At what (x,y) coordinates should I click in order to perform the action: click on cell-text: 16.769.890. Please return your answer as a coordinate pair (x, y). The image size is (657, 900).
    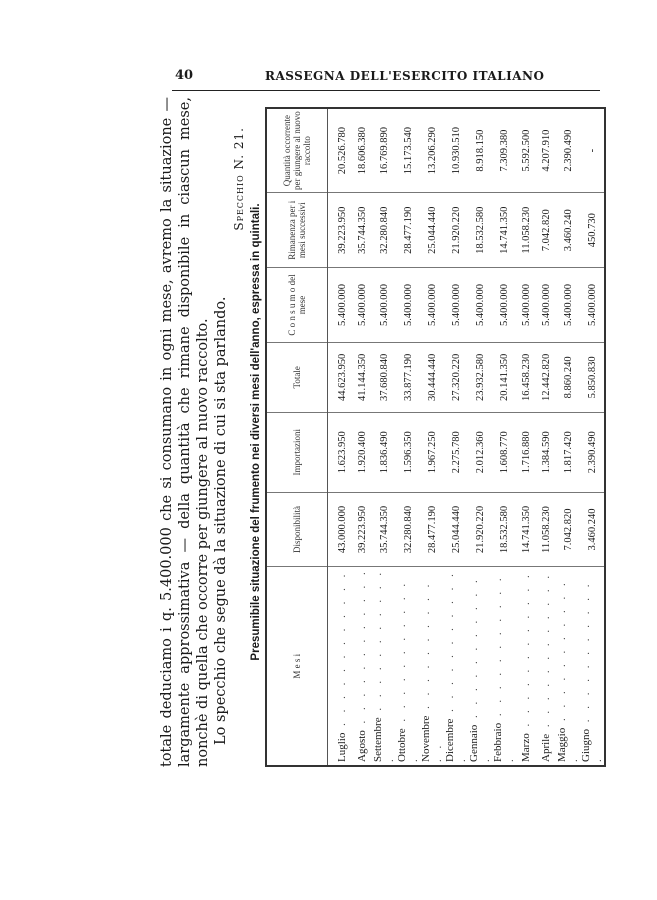
    Looking at the image, I should click on (384, 151).